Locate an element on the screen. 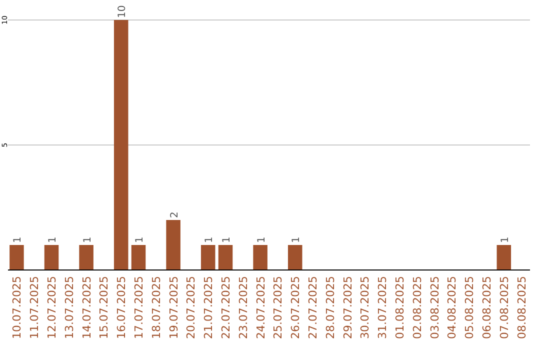 The image size is (540, 340). x-tick-label: 21.07.2025 is located at coordinates (209, 307).